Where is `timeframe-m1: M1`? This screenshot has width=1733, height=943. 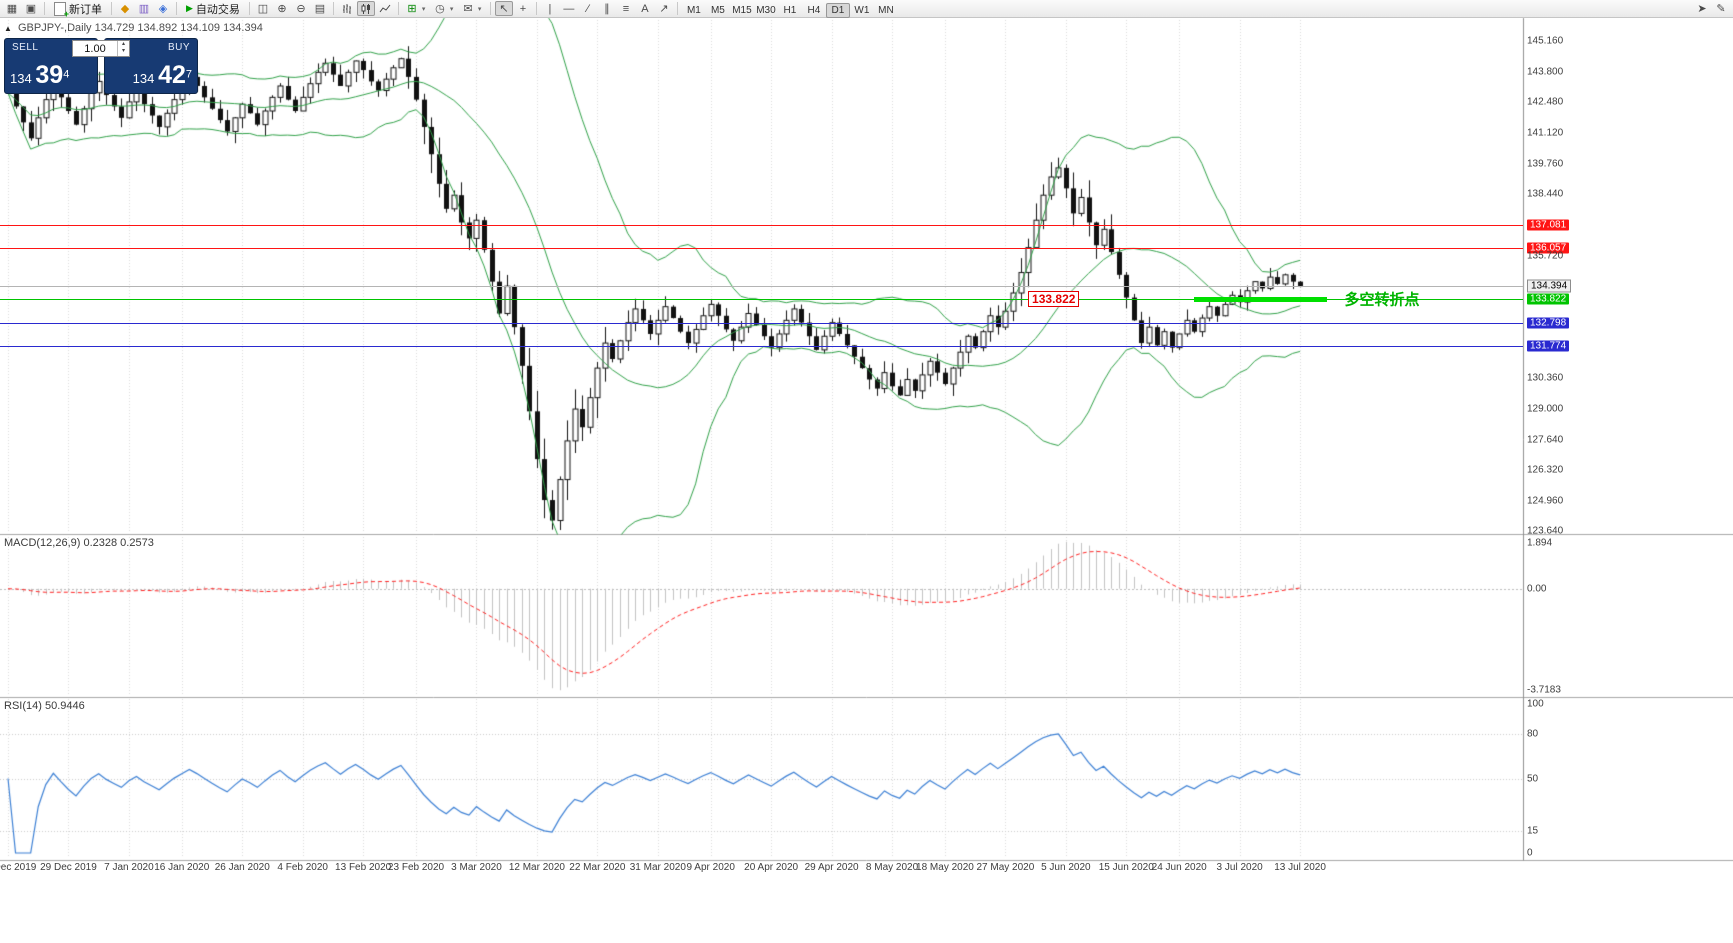 timeframe-m1: M1 is located at coordinates (693, 10).